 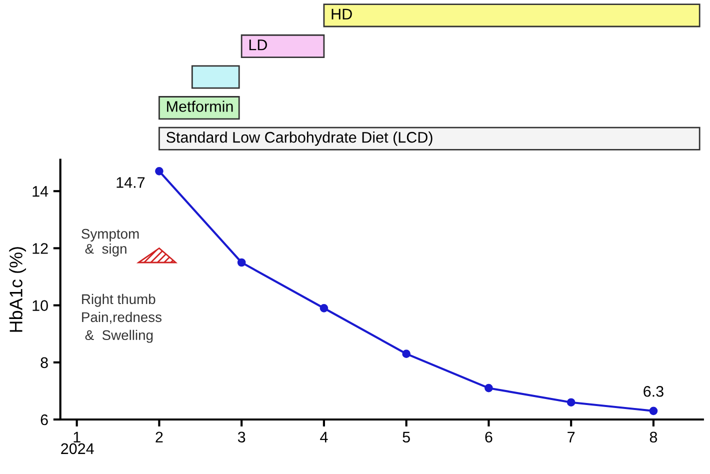 What do you see at coordinates (406, 437) in the screenshot?
I see `x-tick-label: 5` at bounding box center [406, 437].